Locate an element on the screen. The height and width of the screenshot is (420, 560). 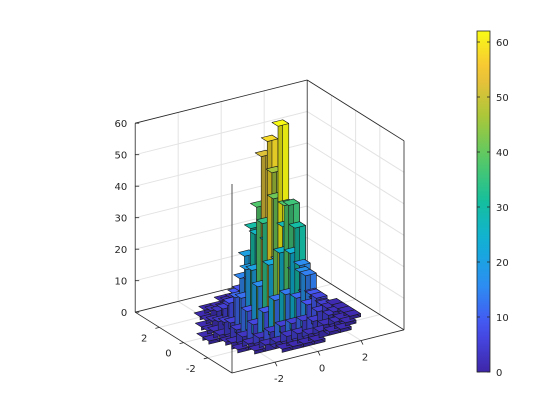
z-tick-label: 0 is located at coordinates (124, 313).